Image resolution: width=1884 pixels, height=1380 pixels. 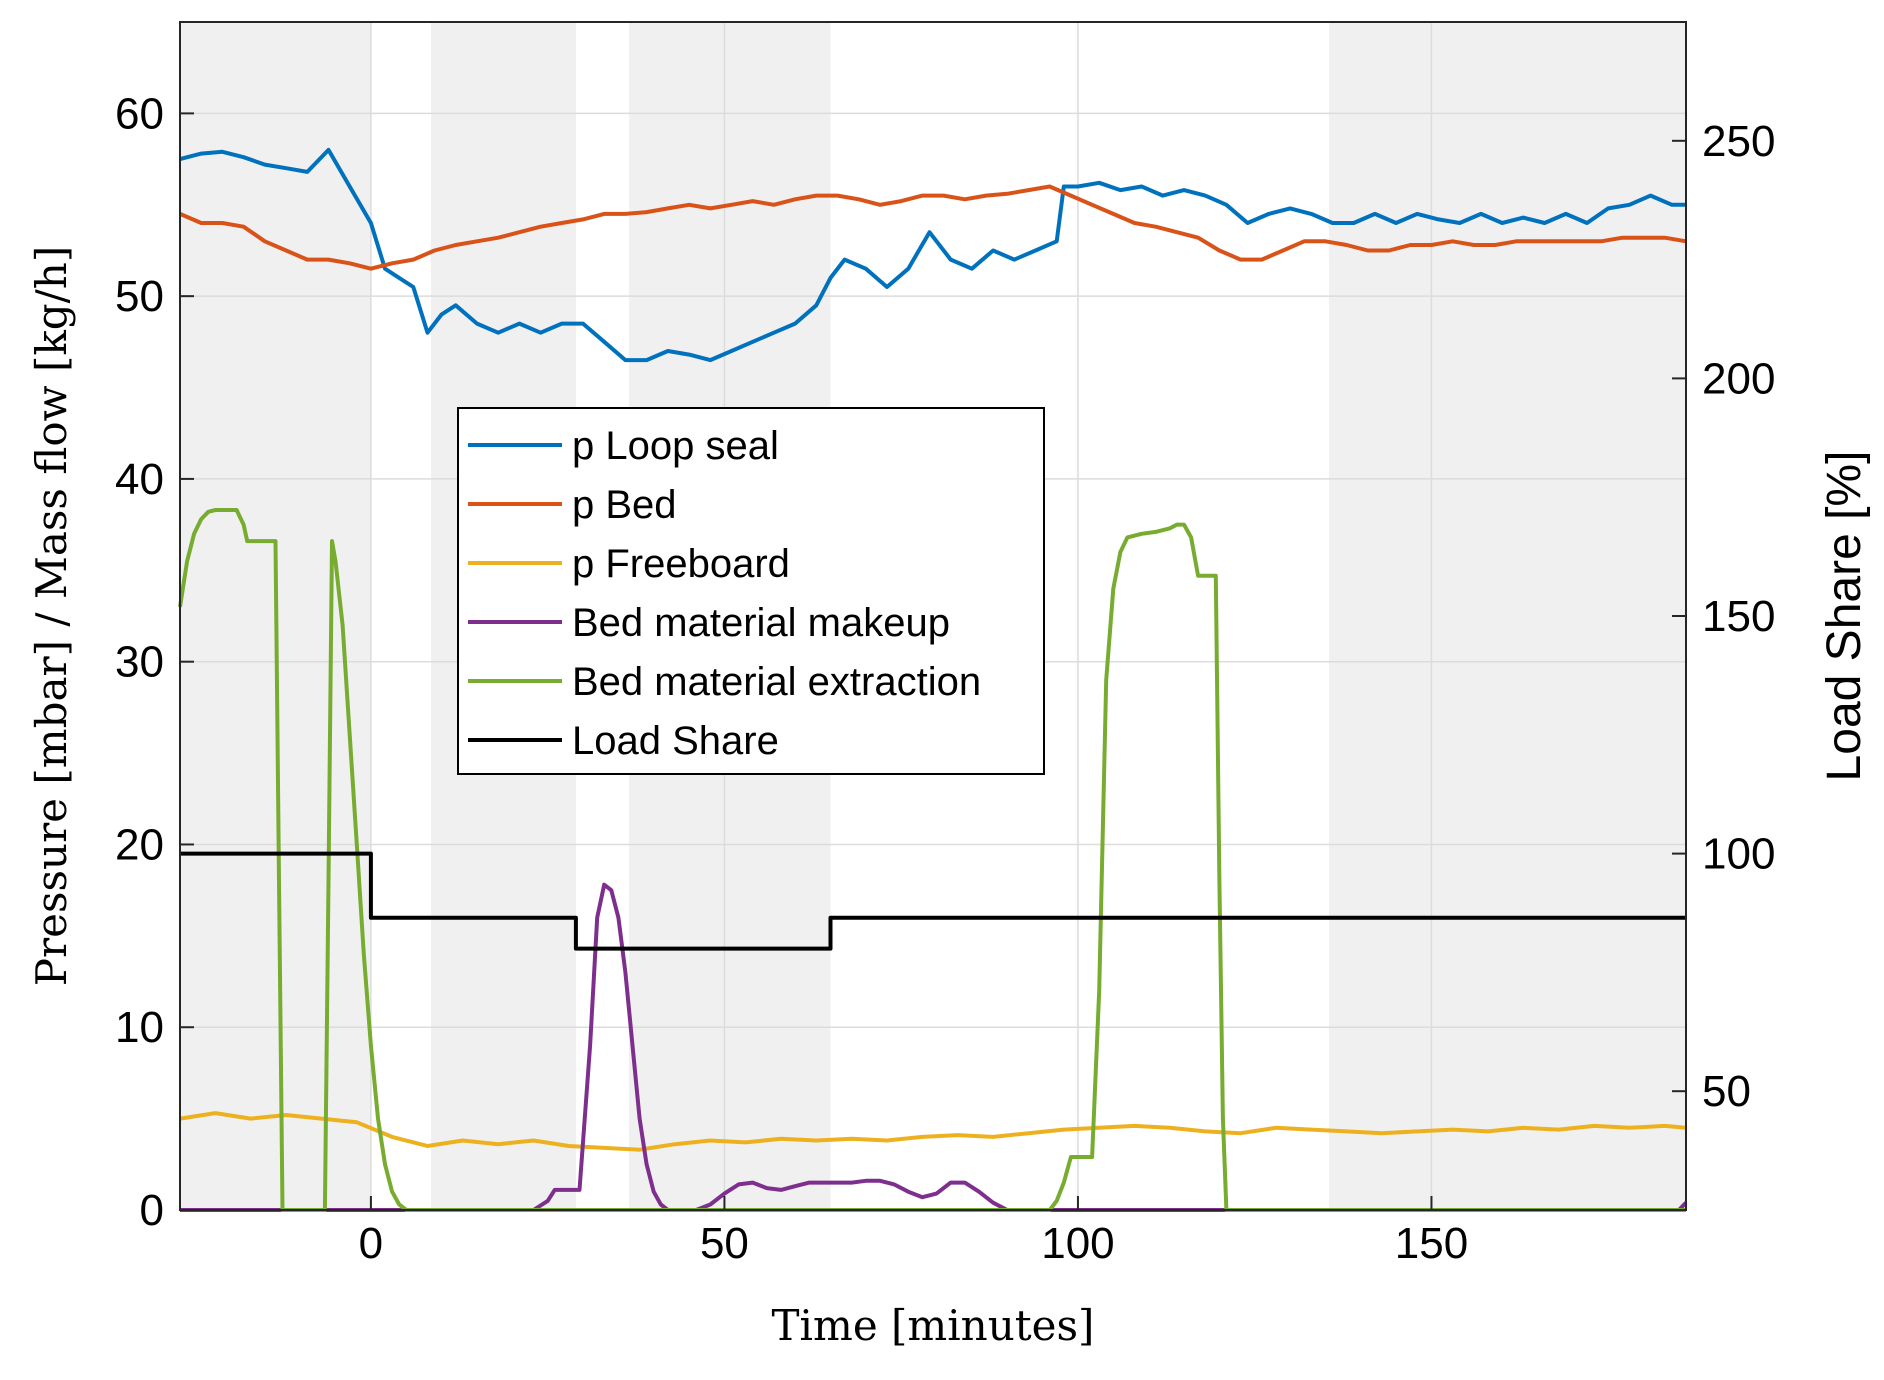 What do you see at coordinates (1738, 141) in the screenshot?
I see `y-tick-label-right: 250` at bounding box center [1738, 141].